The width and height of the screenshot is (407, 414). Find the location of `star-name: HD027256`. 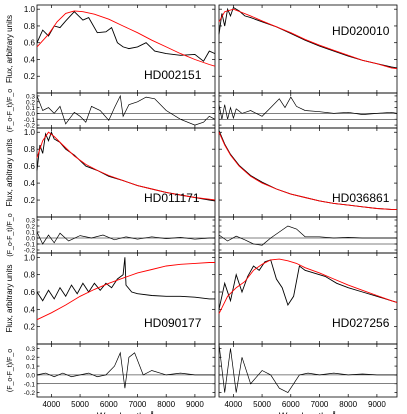

star-name: HD027256 is located at coordinates (361, 323).